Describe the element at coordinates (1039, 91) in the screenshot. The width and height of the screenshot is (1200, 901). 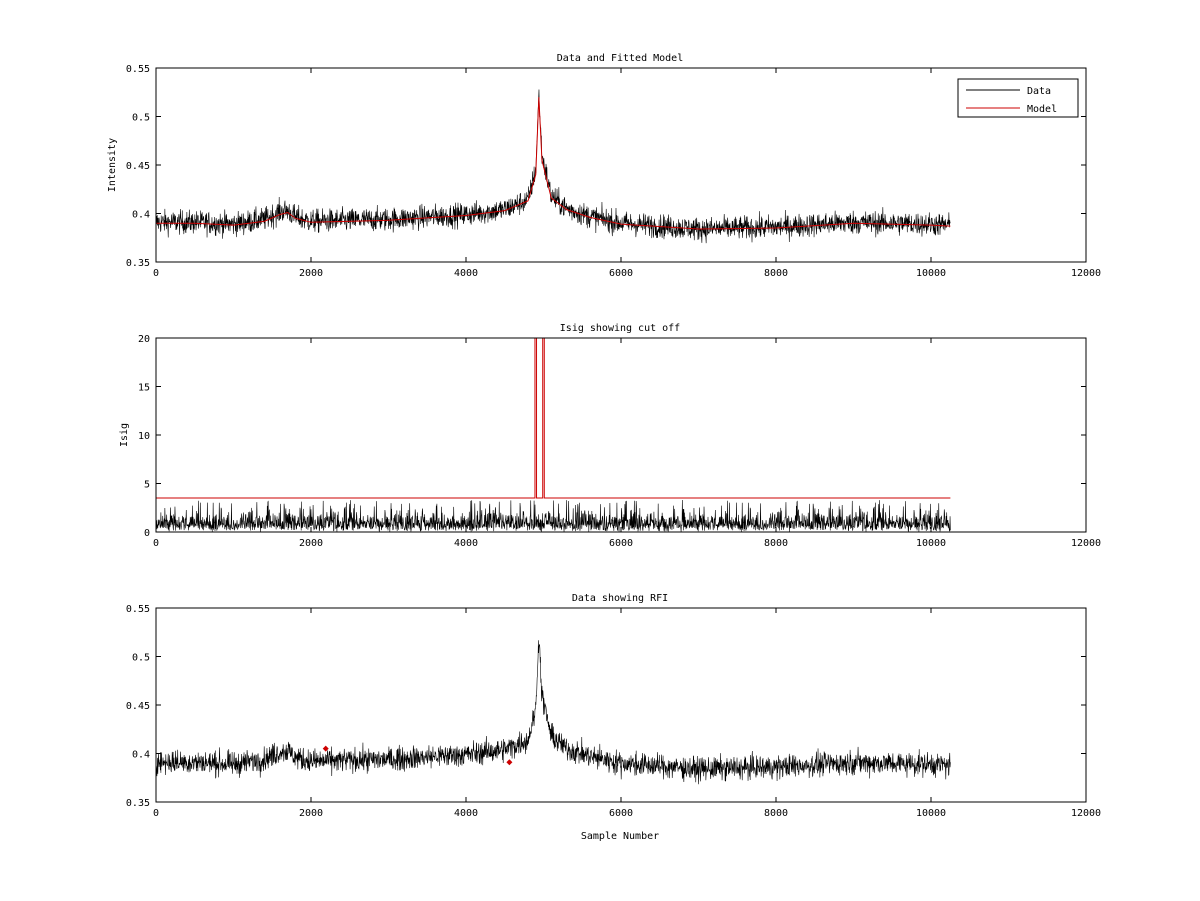
I see `legend-label: Data` at that location.